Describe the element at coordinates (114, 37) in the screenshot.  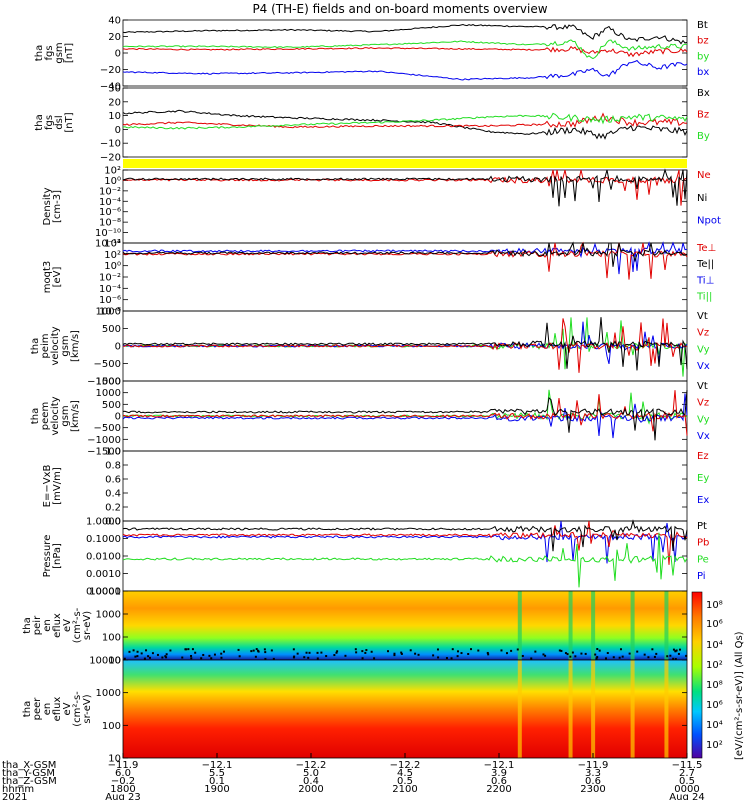
I see `y-tick-label: 20` at that location.